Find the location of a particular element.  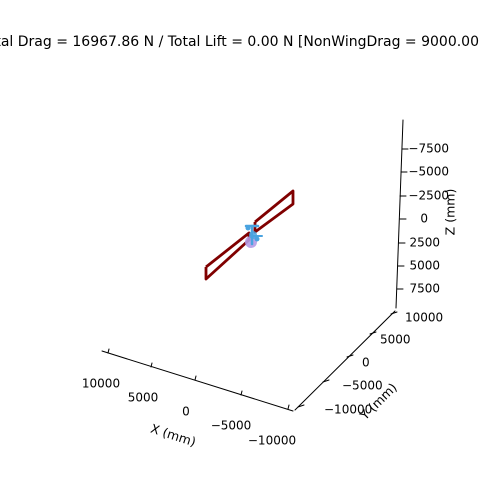

y-tick-label: −10000 is located at coordinates (348, 410).